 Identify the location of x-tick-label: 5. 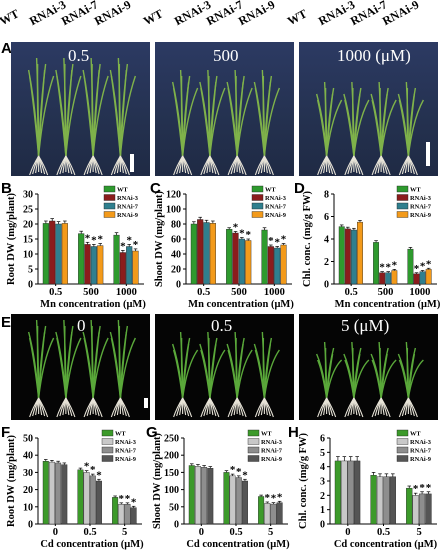
(419, 532).